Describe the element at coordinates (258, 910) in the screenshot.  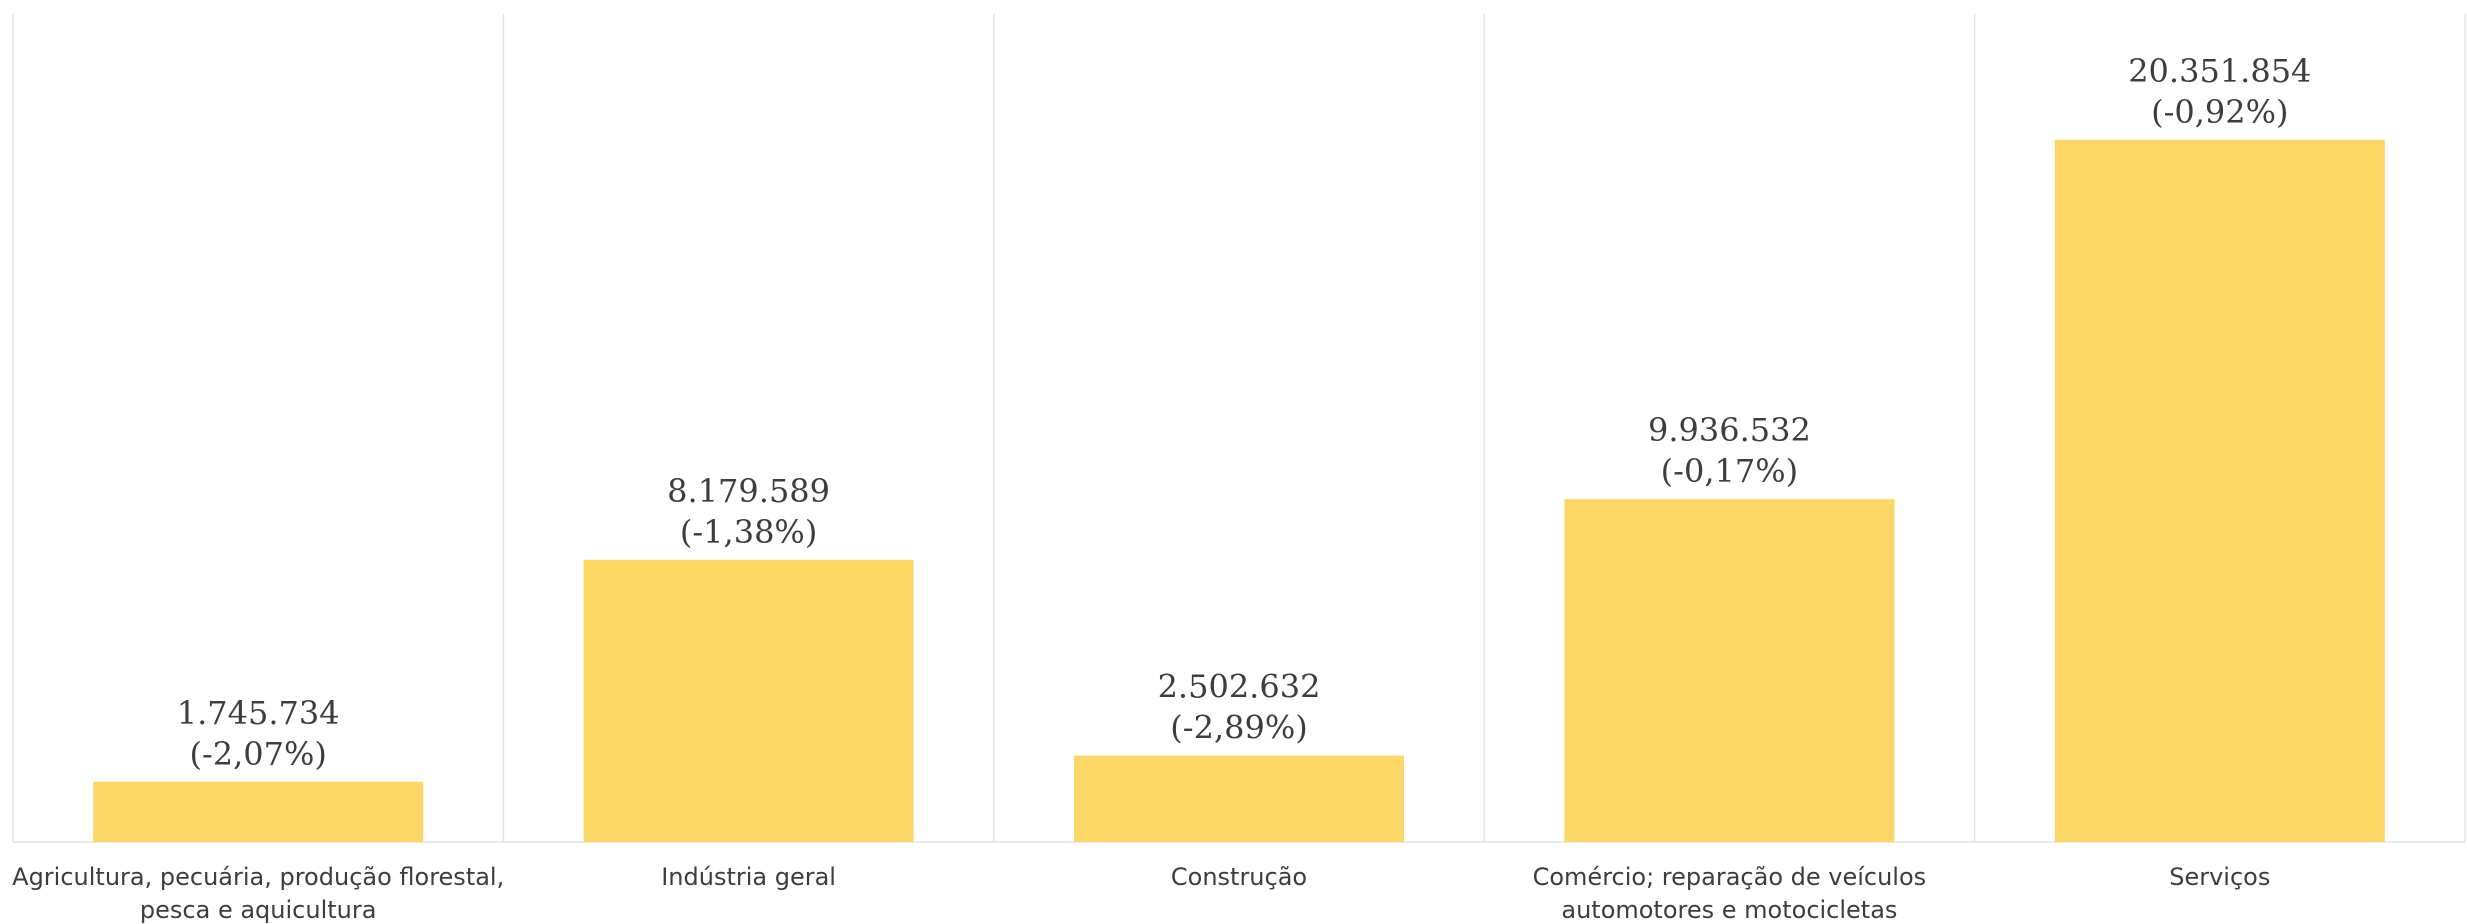
I see `category-label: pesca e aquicultura` at that location.